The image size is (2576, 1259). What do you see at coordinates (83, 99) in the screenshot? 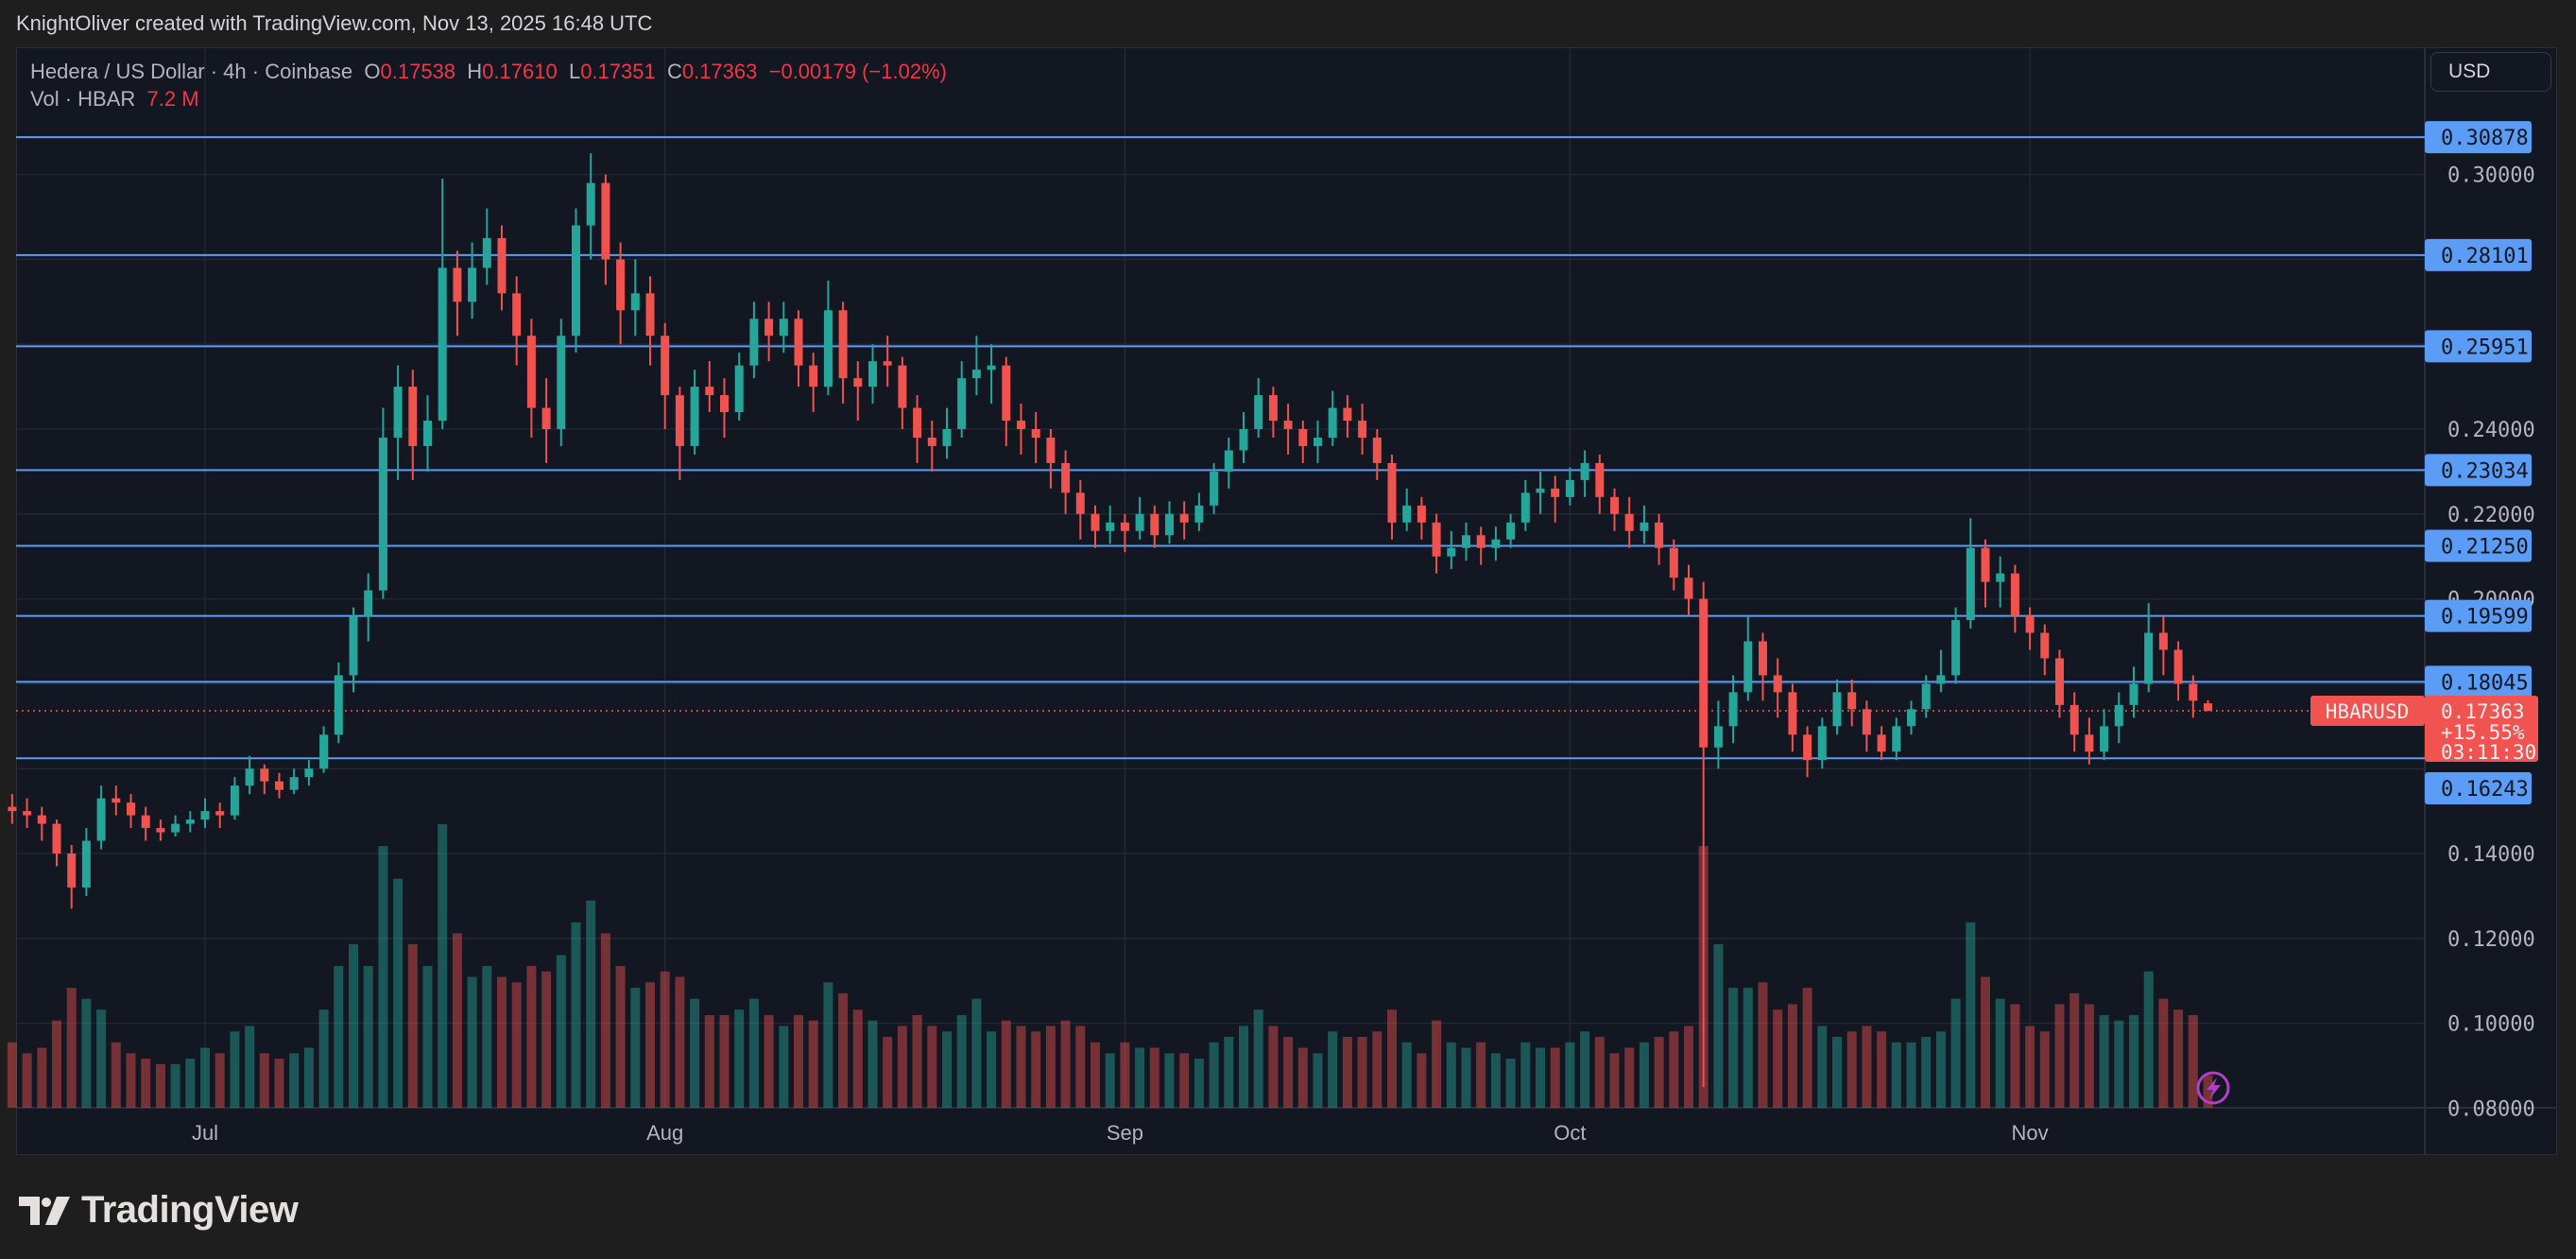
I see `volume-label: Vol · HBAR` at bounding box center [83, 99].